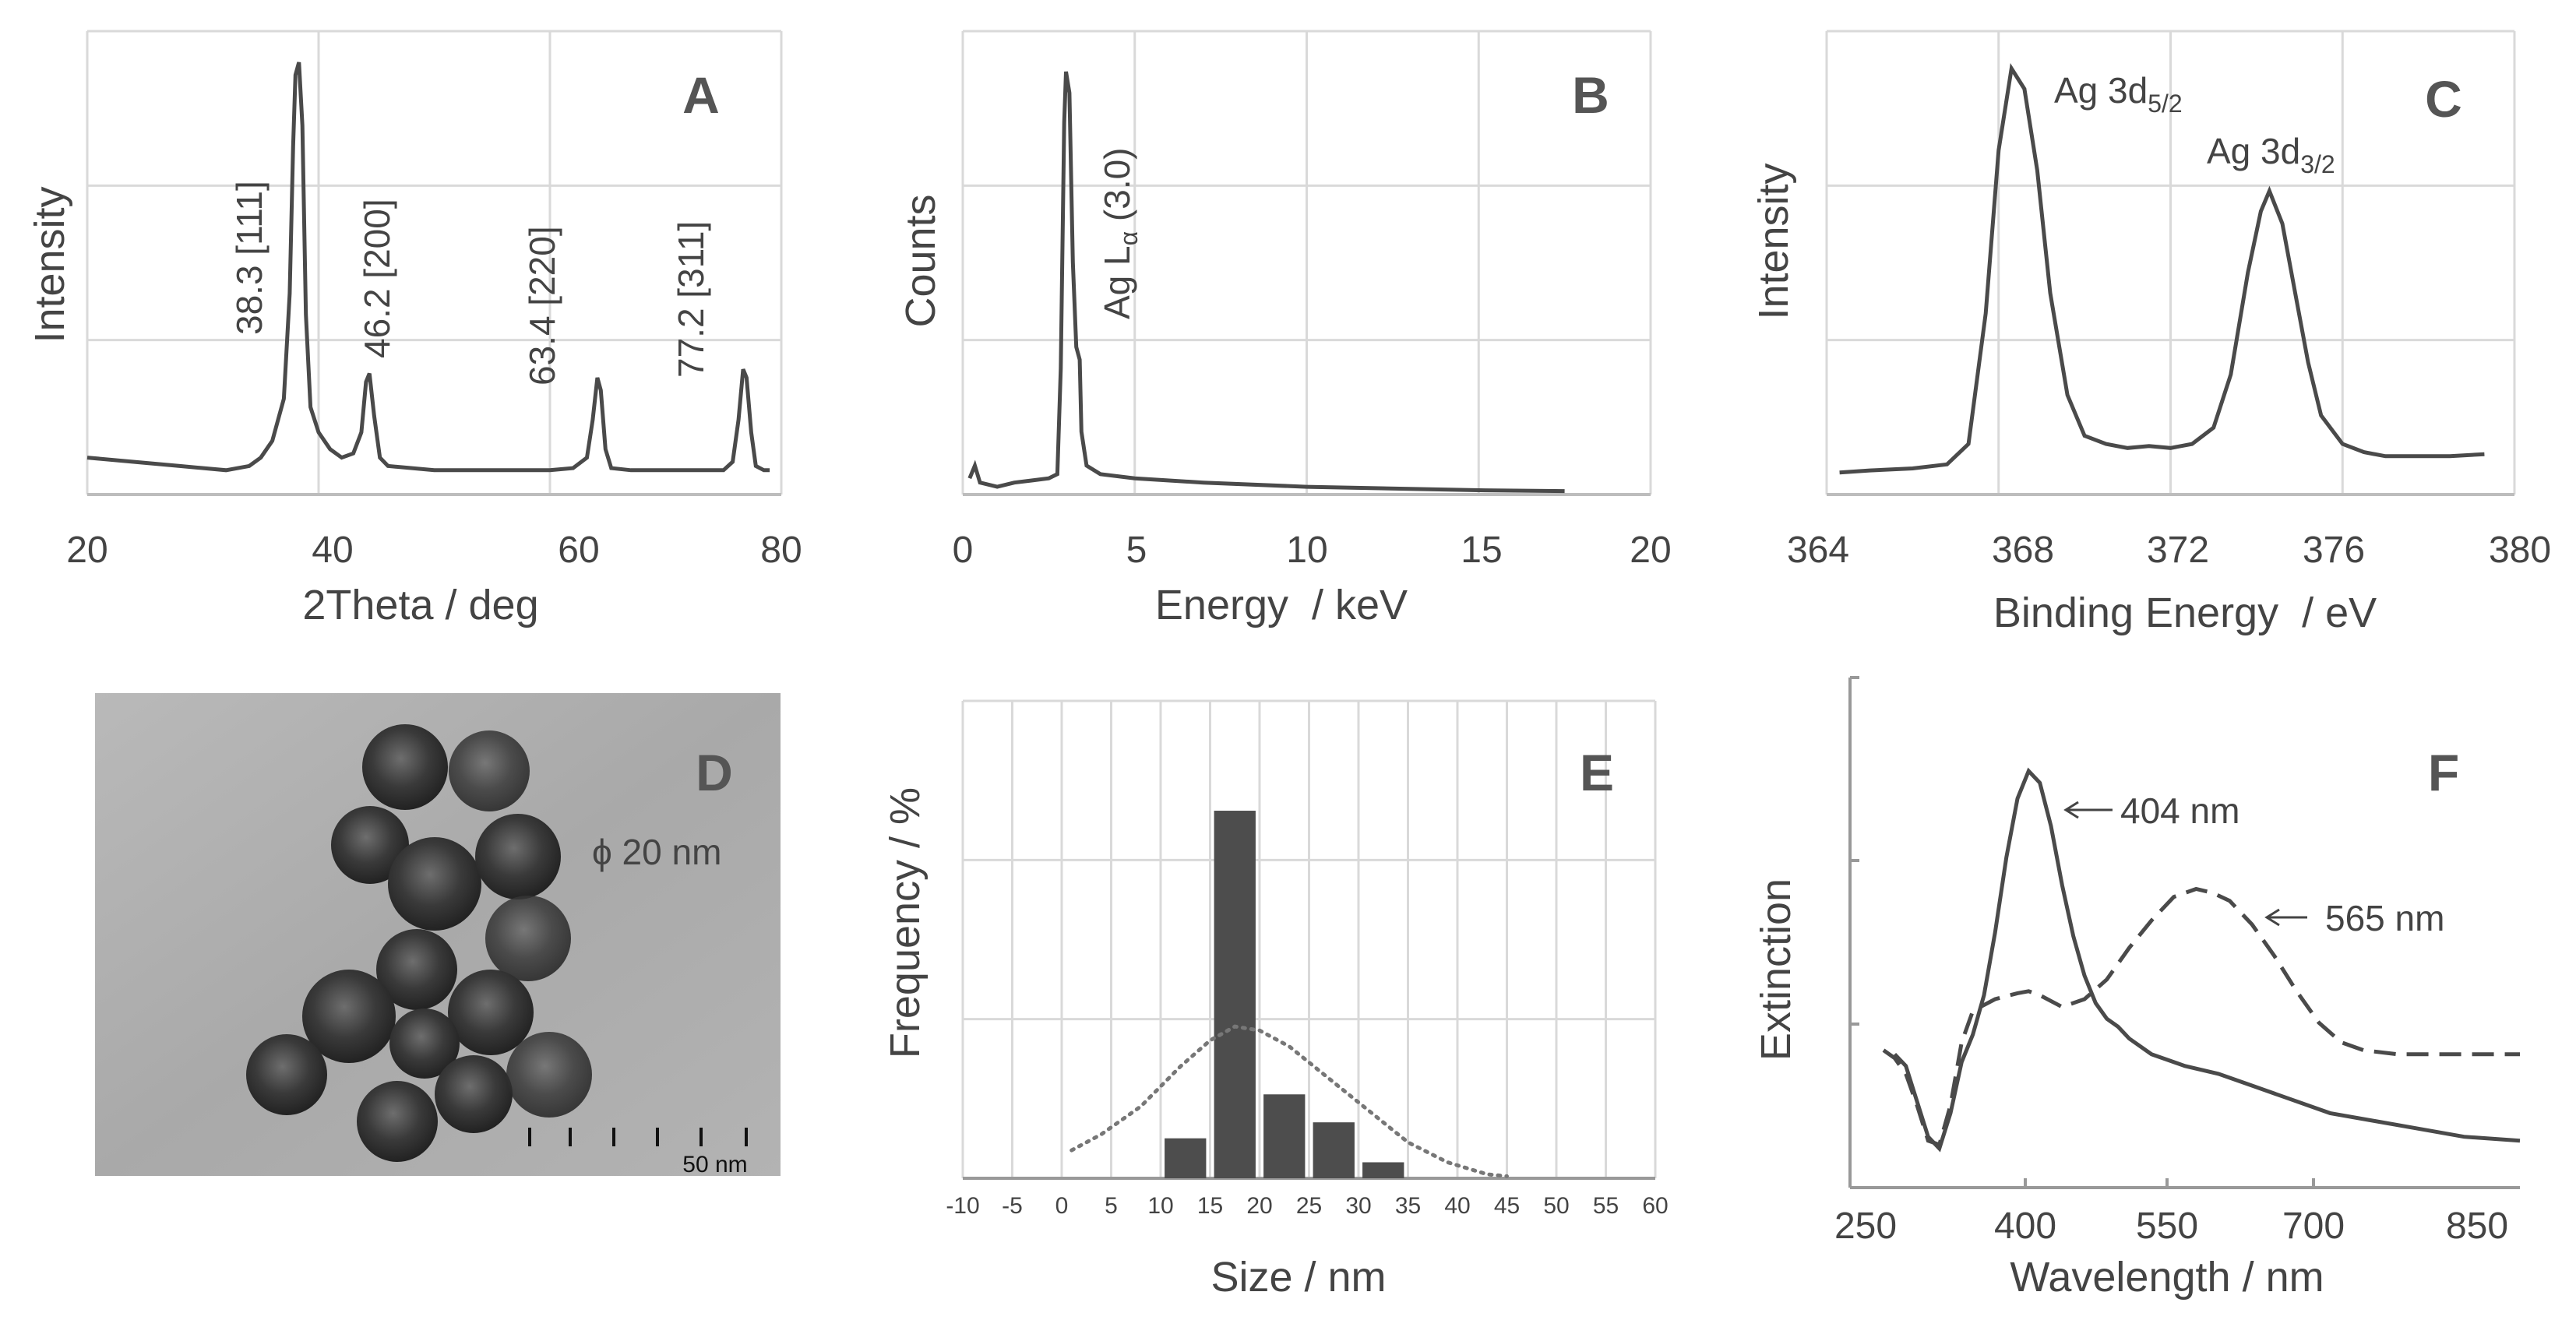 The image size is (2576, 1320). What do you see at coordinates (1590, 95) in the screenshot?
I see `panel-b-letter: B` at bounding box center [1590, 95].